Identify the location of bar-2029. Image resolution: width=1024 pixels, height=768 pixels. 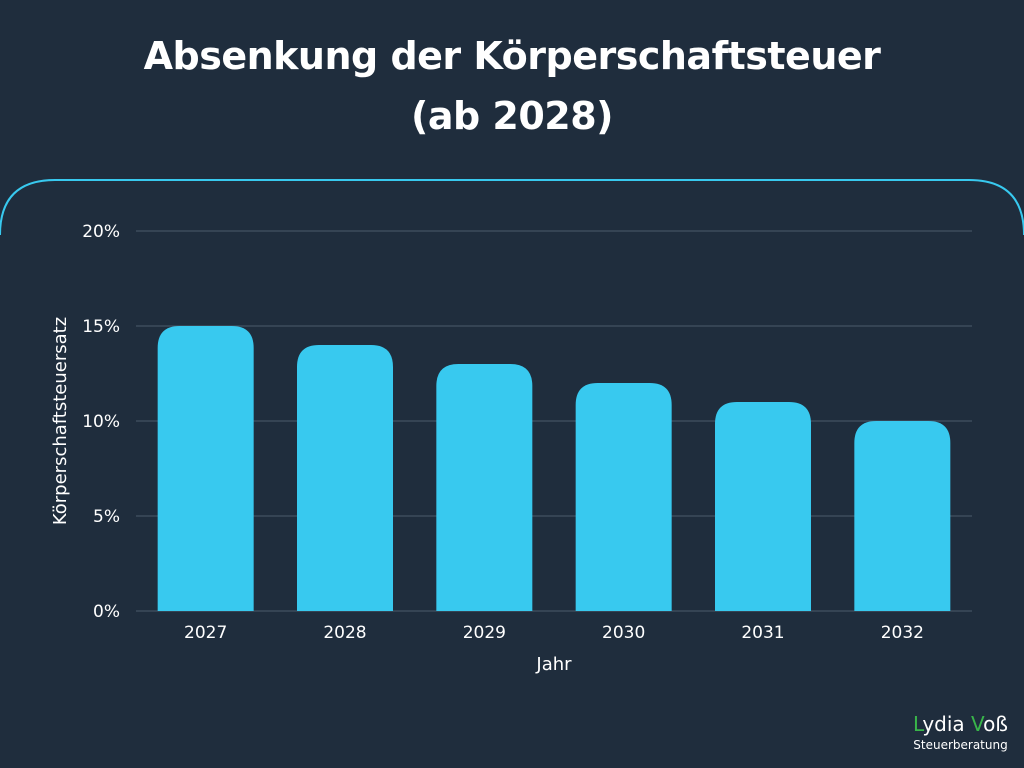
(484, 487).